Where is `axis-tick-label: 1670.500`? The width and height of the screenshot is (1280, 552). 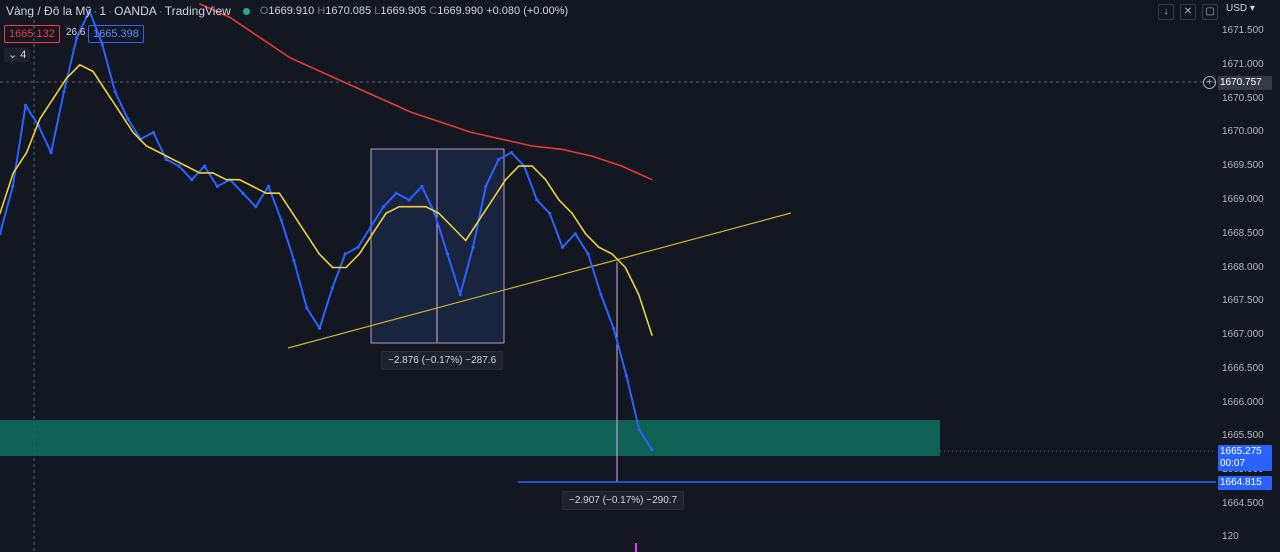
axis-tick-label: 1670.500 is located at coordinates (1243, 98).